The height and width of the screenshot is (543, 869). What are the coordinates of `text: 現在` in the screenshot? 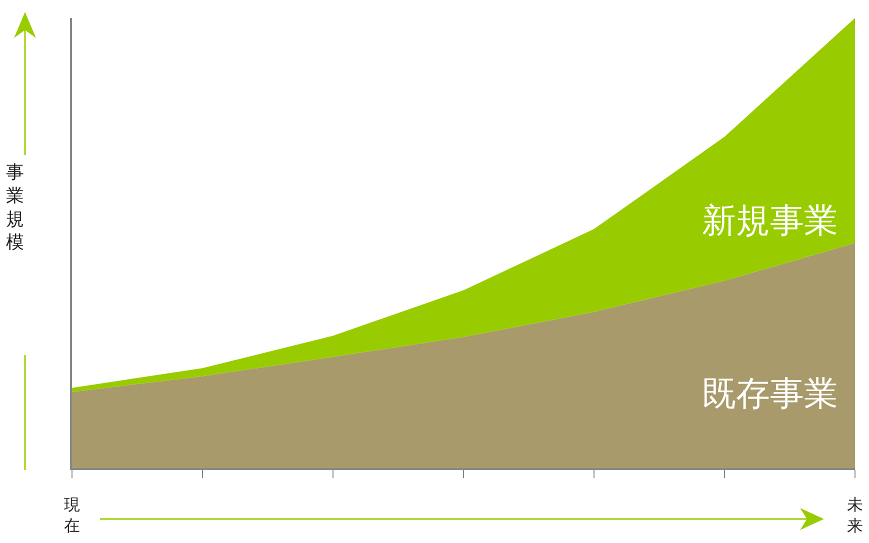 It's located at (72, 514).